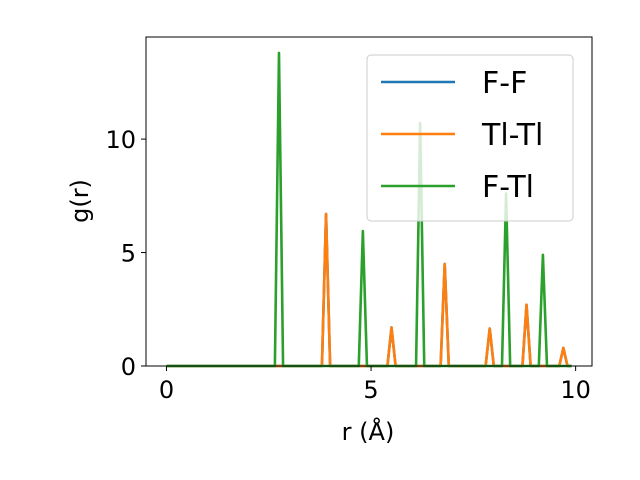 The height and width of the screenshot is (480, 640). What do you see at coordinates (128, 367) in the screenshot?
I see `y-tick-label: 0` at bounding box center [128, 367].